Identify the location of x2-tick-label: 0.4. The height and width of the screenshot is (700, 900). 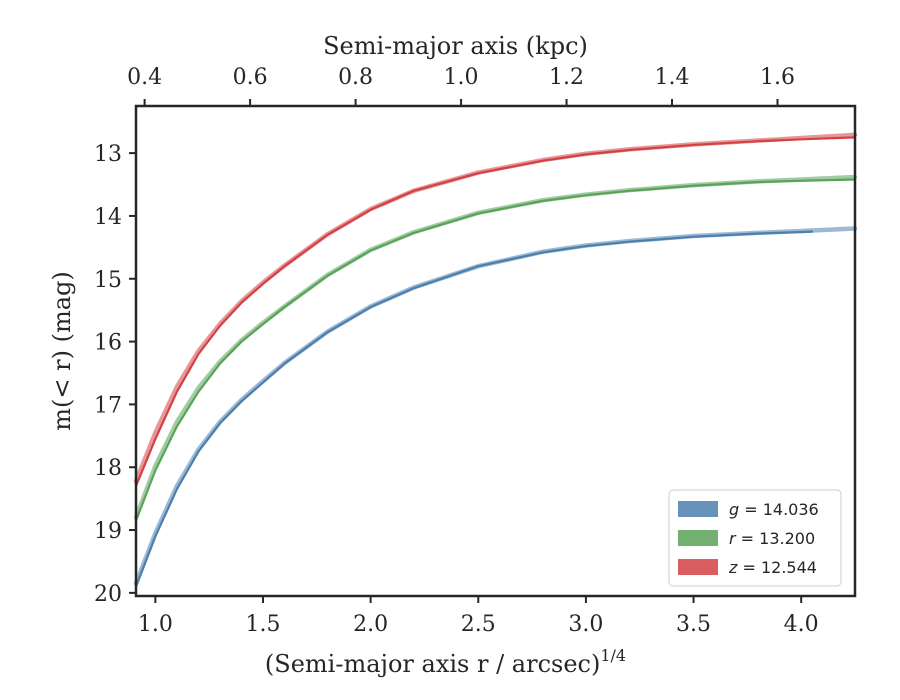
(144, 77).